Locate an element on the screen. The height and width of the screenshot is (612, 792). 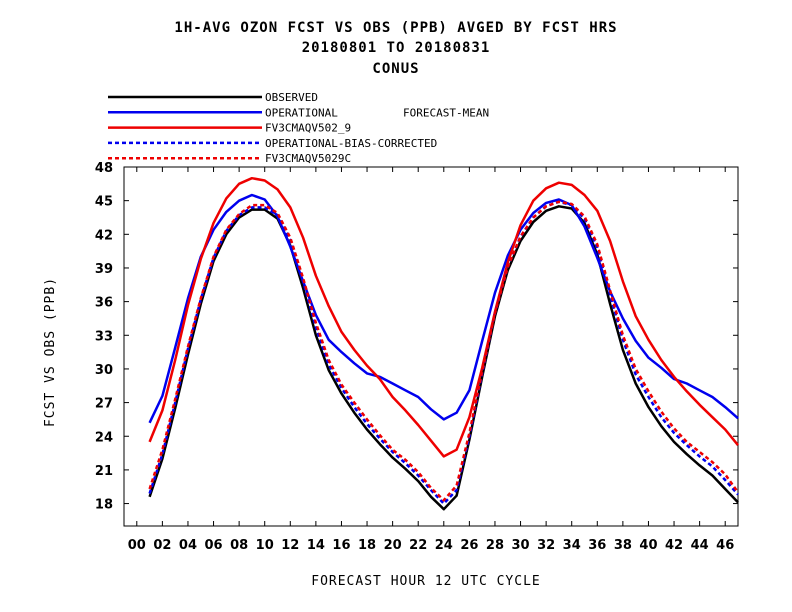
y-tick-label: 27 is located at coordinates (104, 404).